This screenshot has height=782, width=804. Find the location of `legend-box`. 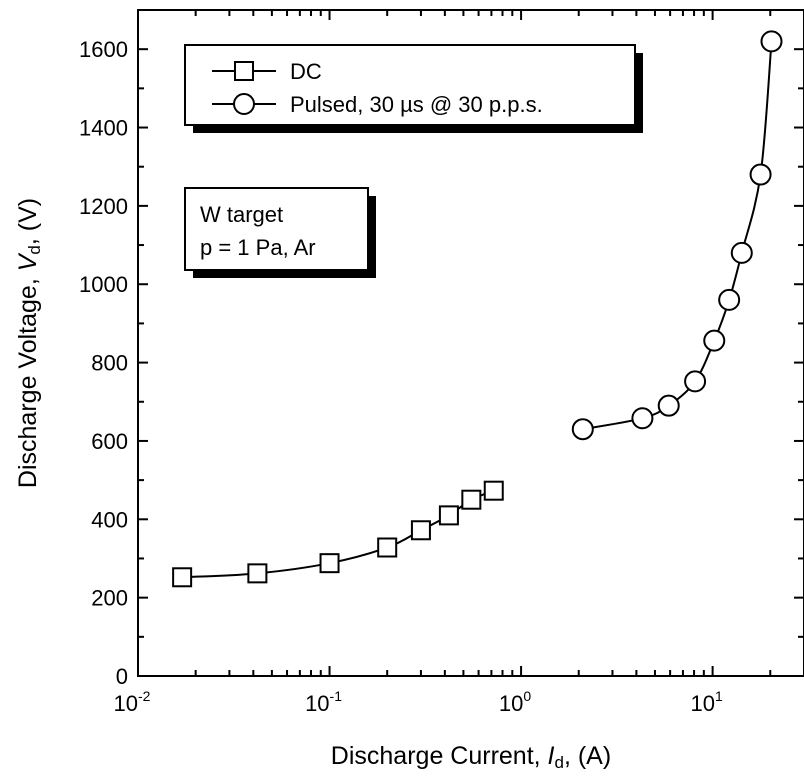

legend-box is located at coordinates (410, 85).